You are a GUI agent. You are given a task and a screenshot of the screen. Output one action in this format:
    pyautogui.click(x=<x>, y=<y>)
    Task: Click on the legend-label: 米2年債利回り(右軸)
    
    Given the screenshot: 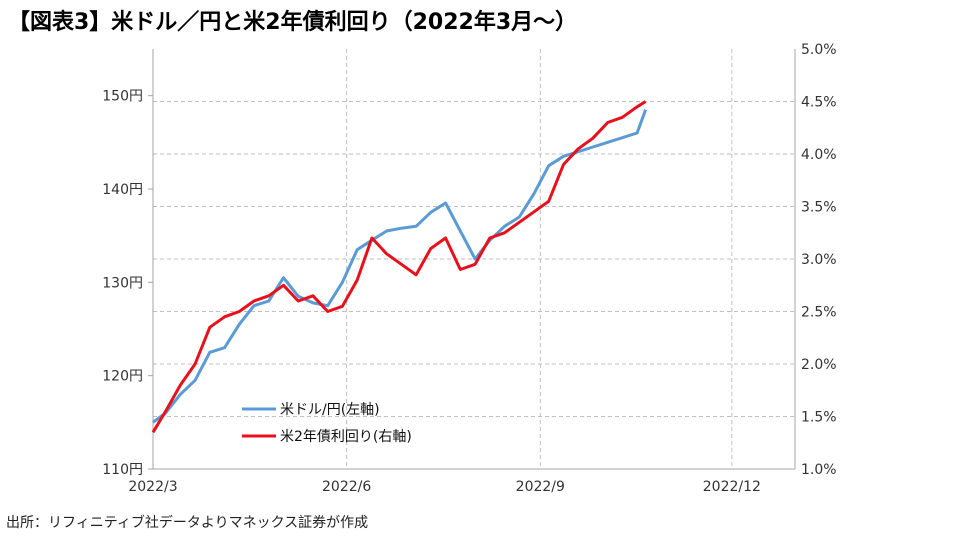 What is the action you would take?
    pyautogui.click(x=346, y=437)
    